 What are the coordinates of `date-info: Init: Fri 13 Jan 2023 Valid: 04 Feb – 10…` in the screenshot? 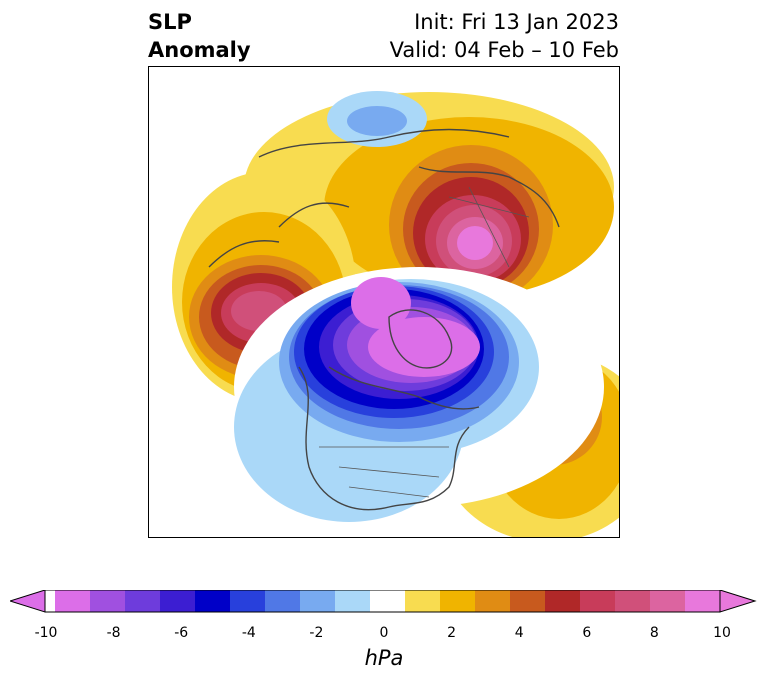 It's located at (504, 36).